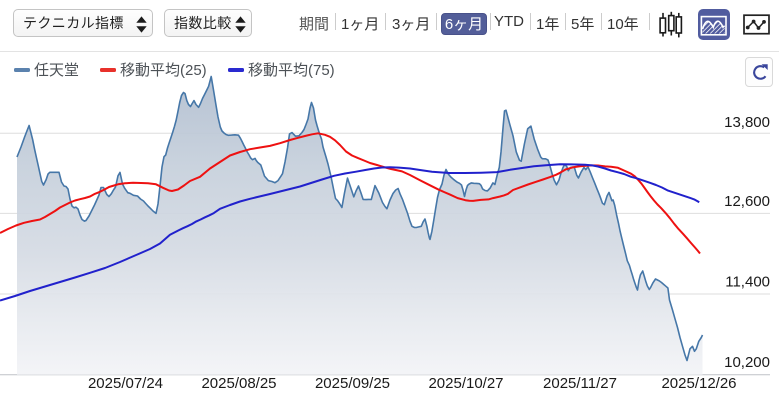 This screenshot has height=400, width=779. Describe the element at coordinates (698, 383) in the screenshot. I see `svg-text: 2025/12/26` at that location.